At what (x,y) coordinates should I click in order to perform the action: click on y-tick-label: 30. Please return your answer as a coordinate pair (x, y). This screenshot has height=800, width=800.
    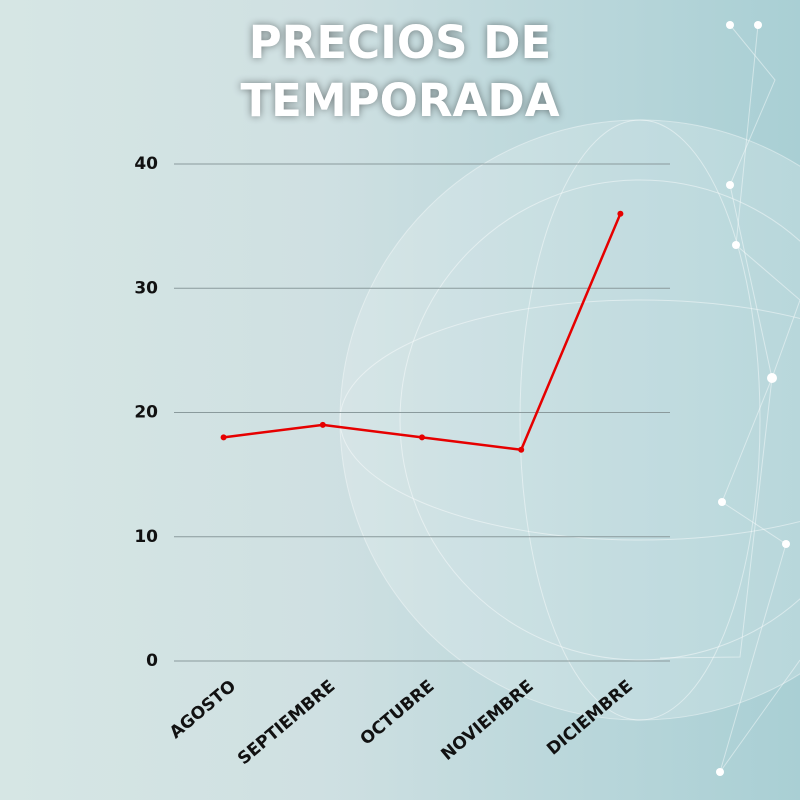
    Looking at the image, I should click on (146, 288).